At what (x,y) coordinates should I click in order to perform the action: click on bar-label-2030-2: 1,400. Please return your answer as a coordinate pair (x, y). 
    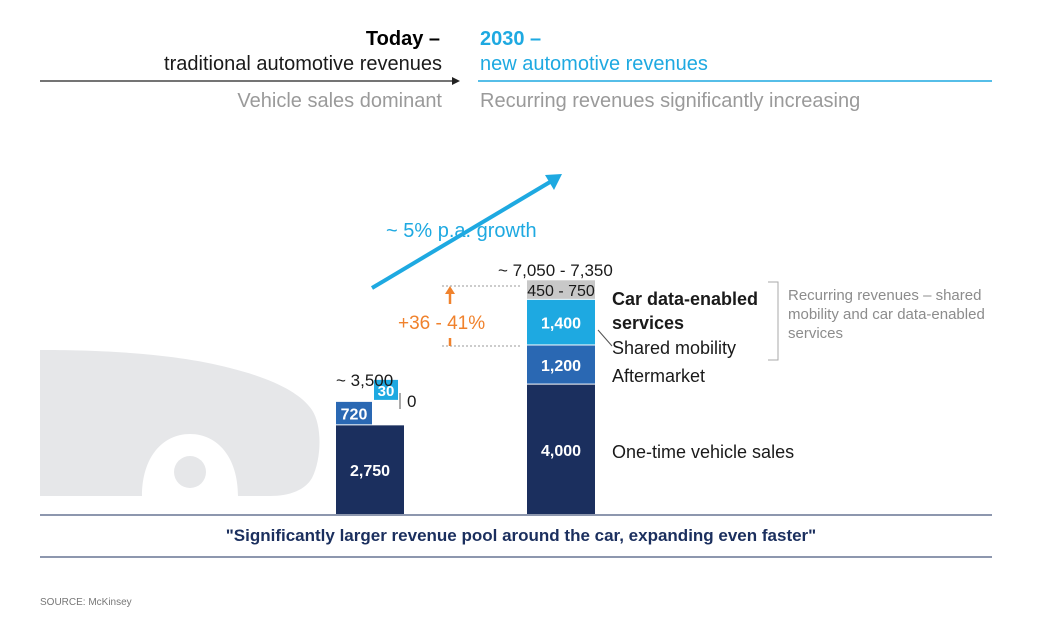
    Looking at the image, I should click on (561, 324).